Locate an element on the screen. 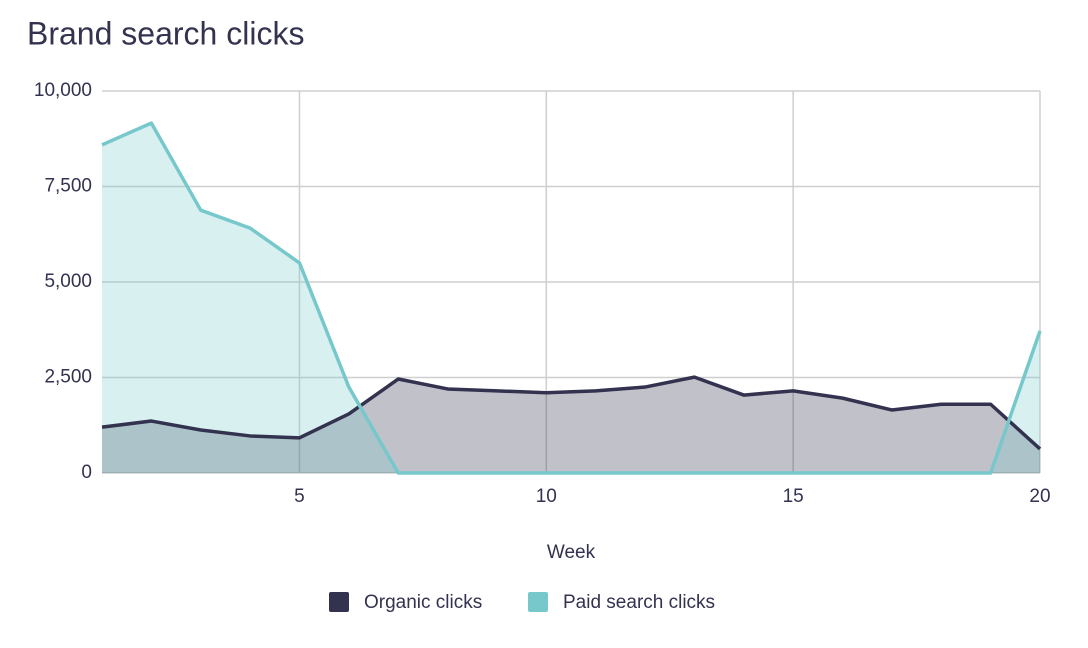  y-tick-label: 5,000 is located at coordinates (68, 281).